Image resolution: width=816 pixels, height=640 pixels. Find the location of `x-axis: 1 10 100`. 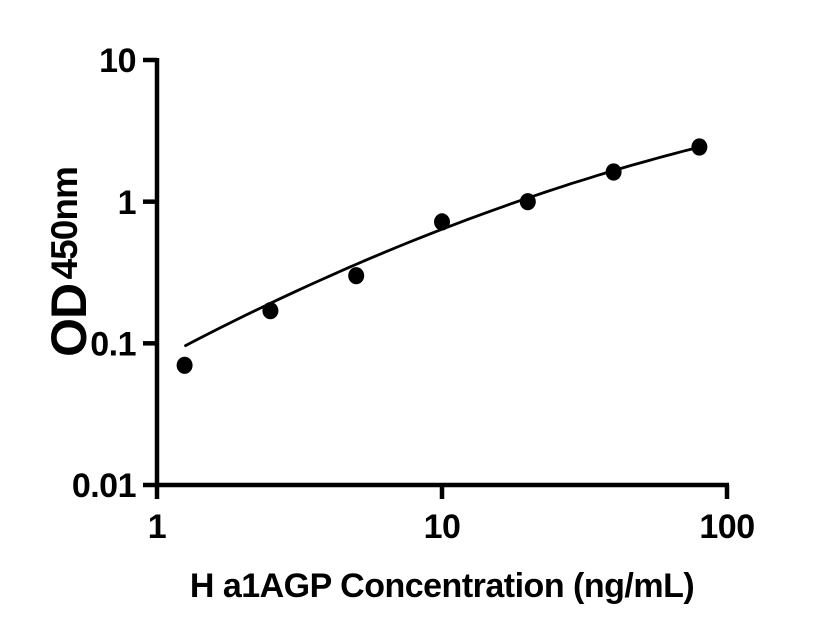

x-axis: 1 10 100 is located at coordinates (451, 514).